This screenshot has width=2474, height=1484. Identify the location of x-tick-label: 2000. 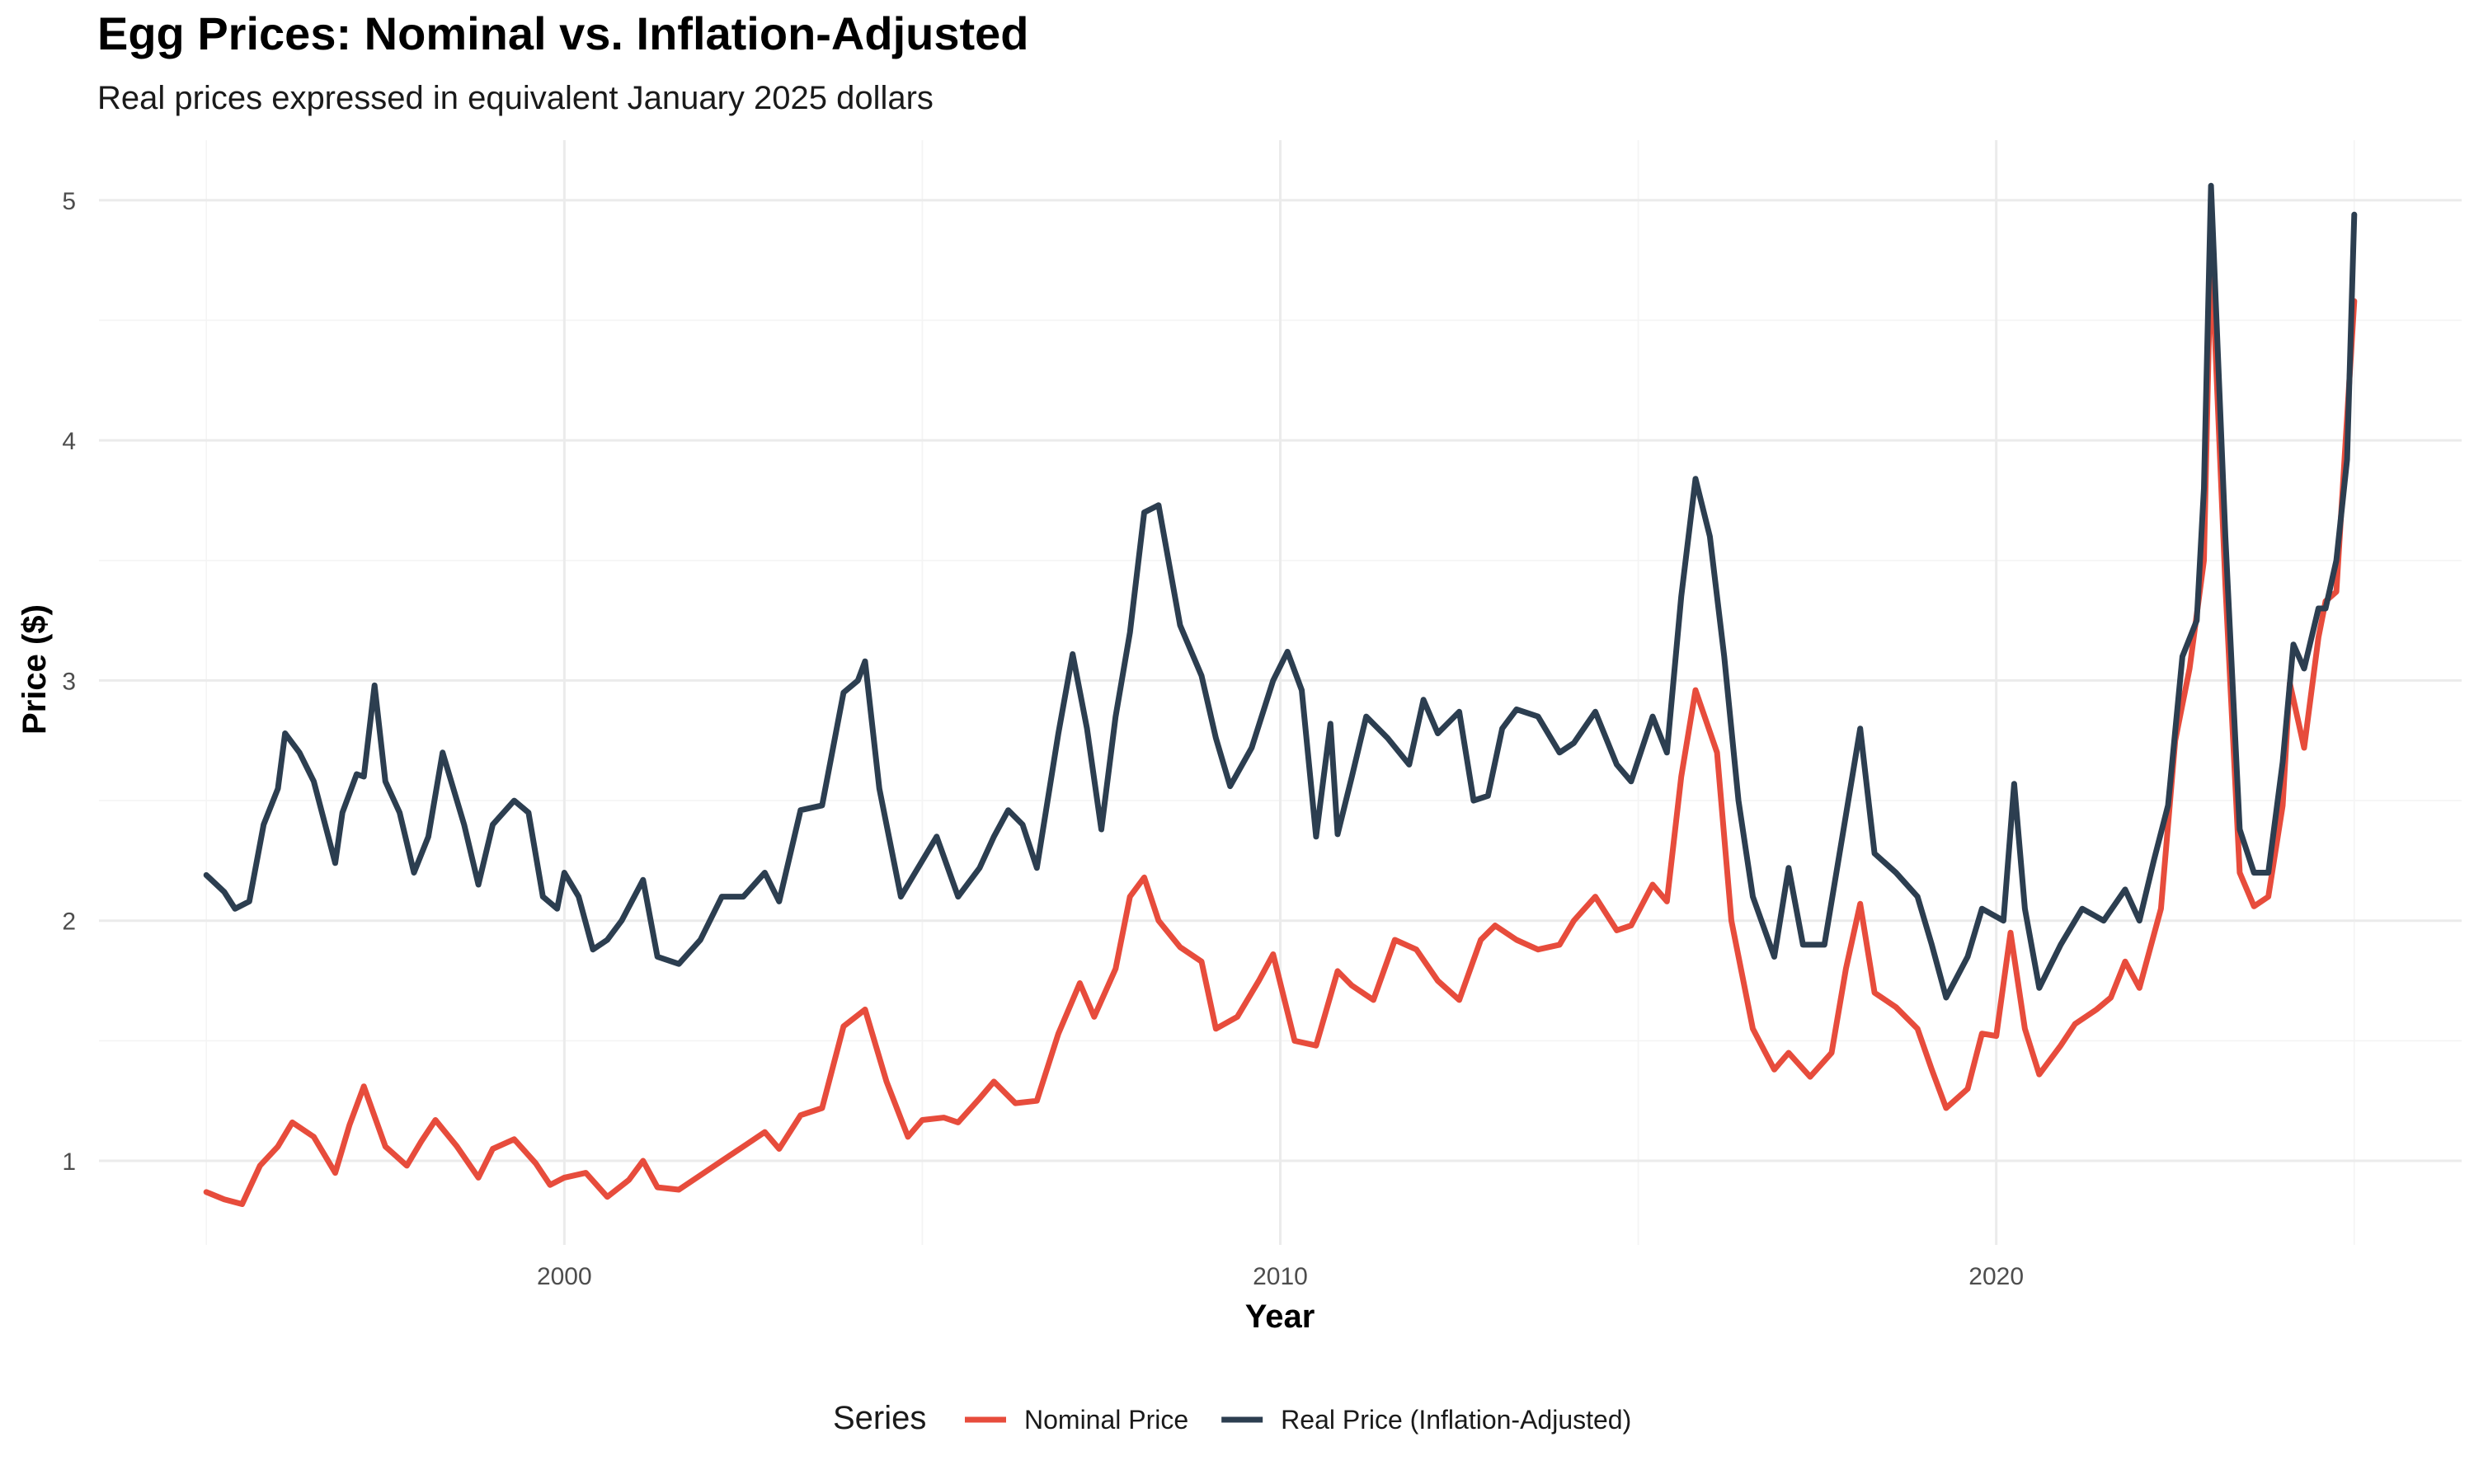
(564, 1276).